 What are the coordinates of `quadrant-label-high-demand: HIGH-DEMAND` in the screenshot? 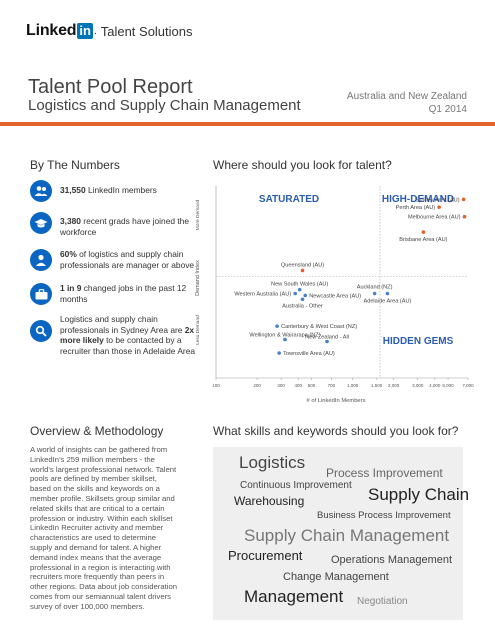 It's located at (418, 199).